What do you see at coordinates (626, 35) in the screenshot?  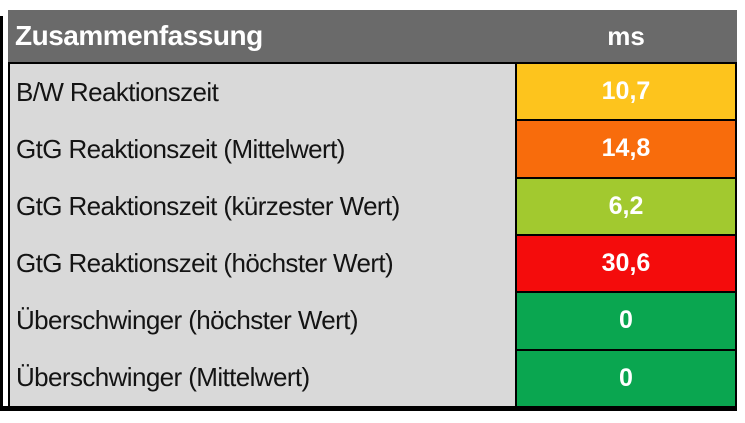 I see `unit-column-header: ms` at bounding box center [626, 35].